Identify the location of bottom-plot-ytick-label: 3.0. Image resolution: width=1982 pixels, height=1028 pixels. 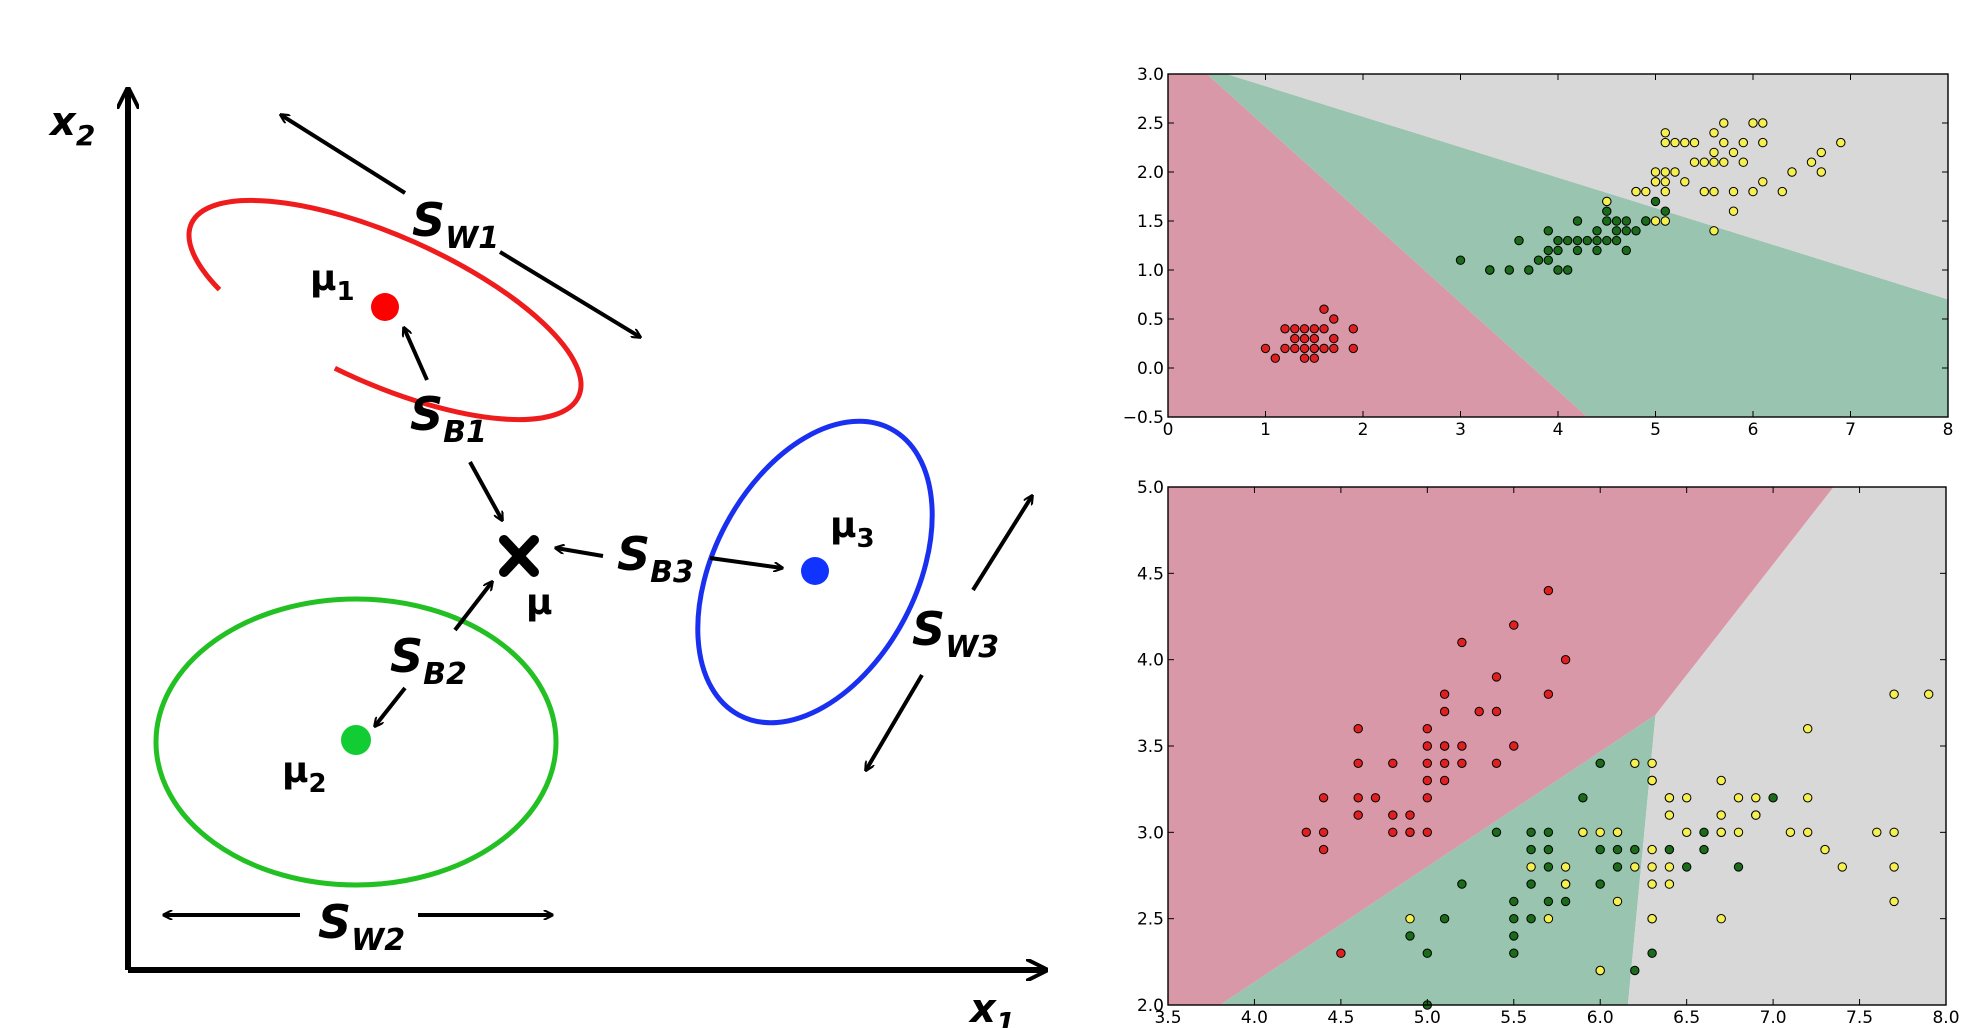
(1150, 833).